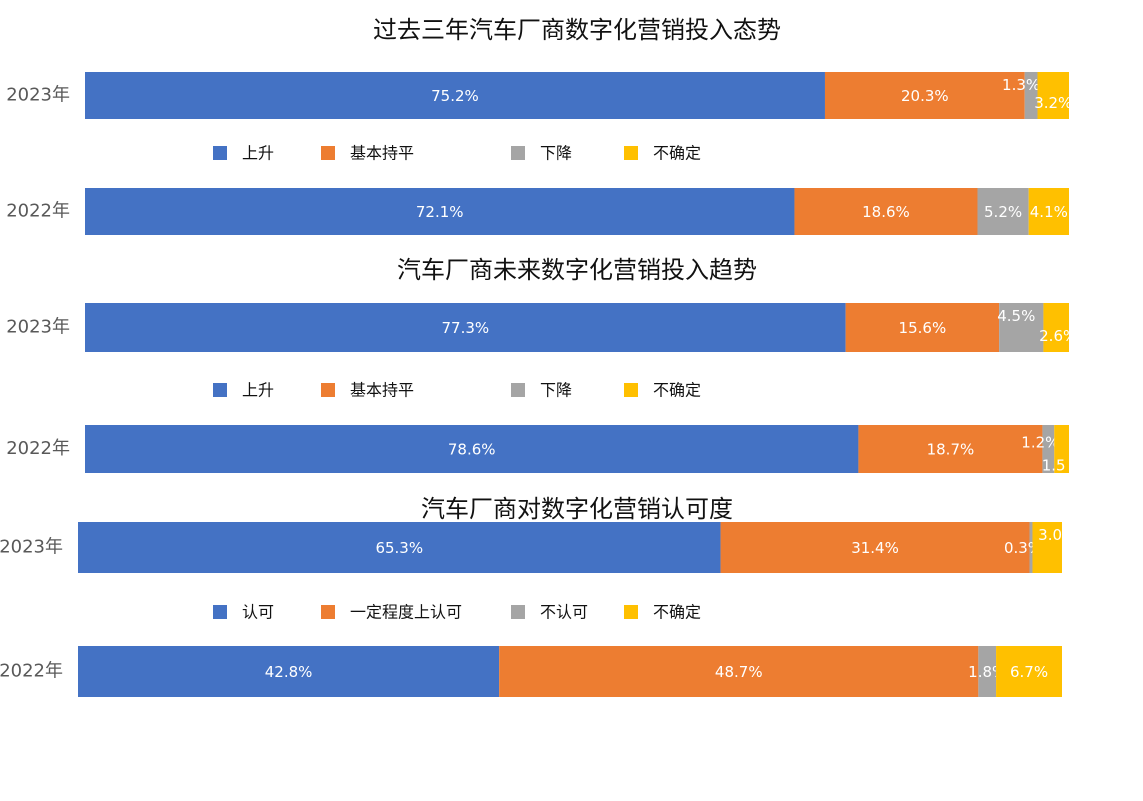 Image resolution: width=1143 pixels, height=801 pixels. What do you see at coordinates (1057, 535) in the screenshot?
I see `data-label: 3.0%` at bounding box center [1057, 535].